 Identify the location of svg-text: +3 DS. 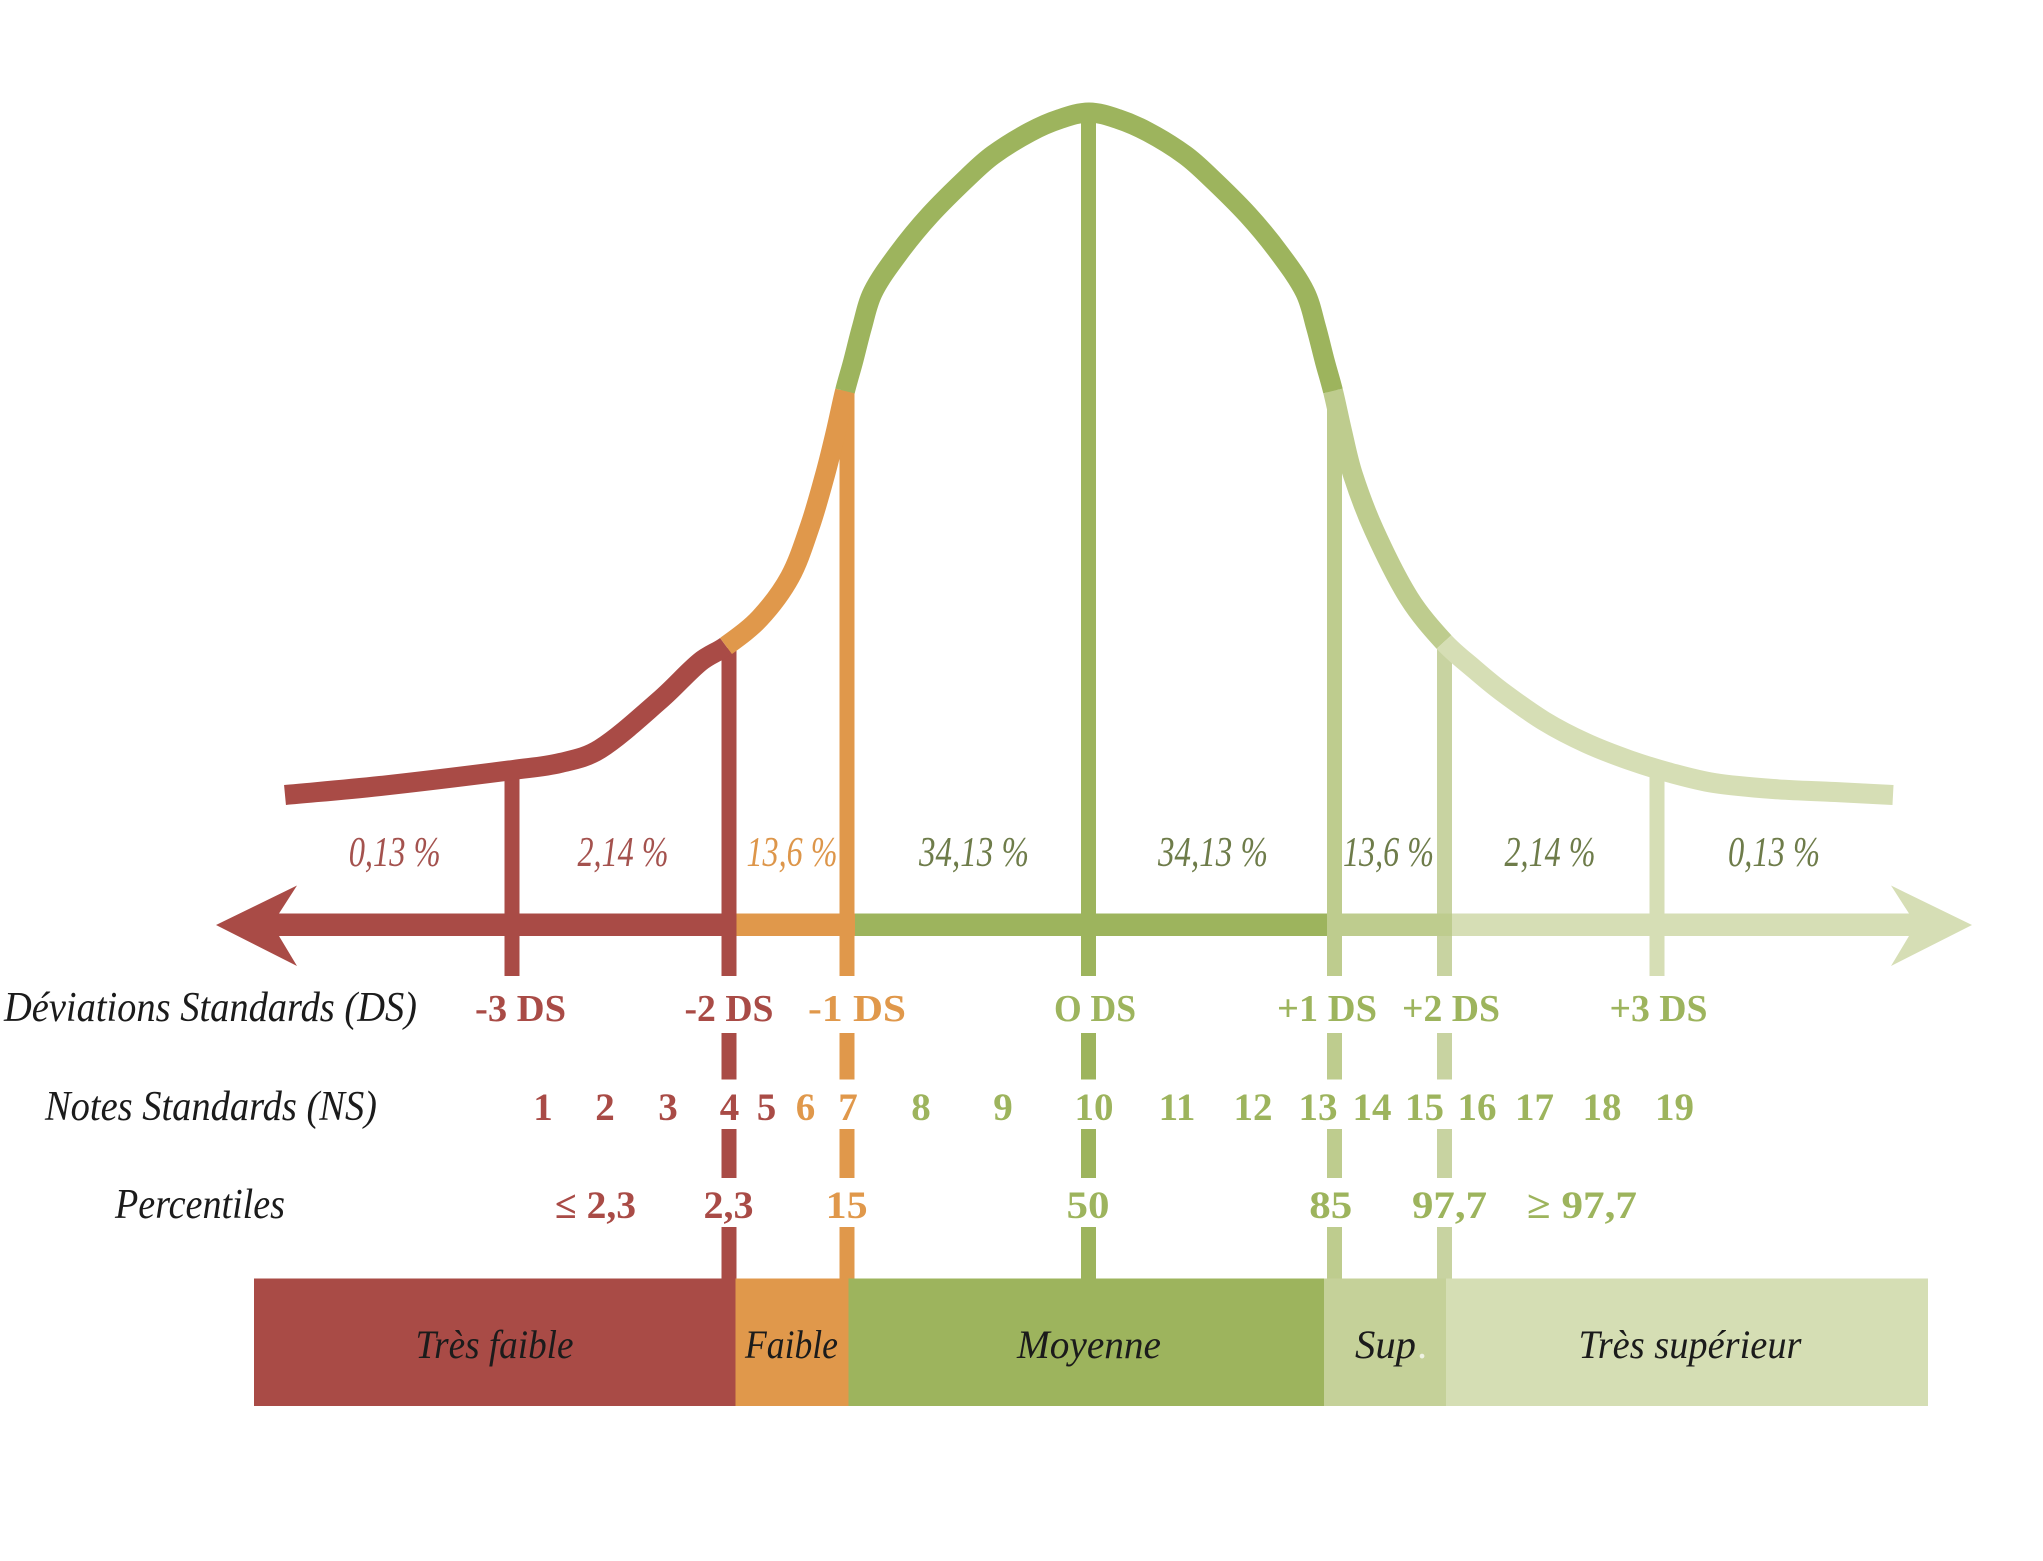
(1659, 1009).